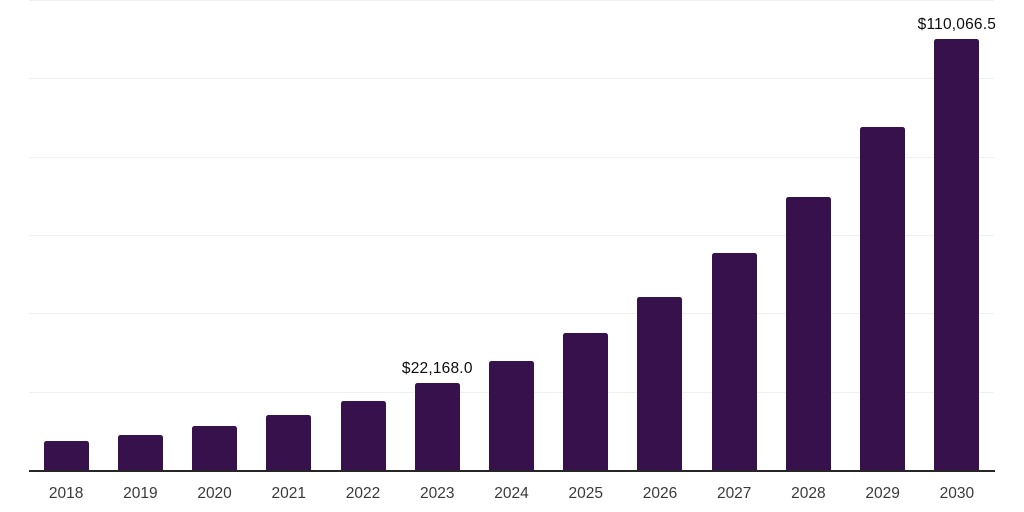 The width and height of the screenshot is (1024, 512). What do you see at coordinates (585, 493) in the screenshot?
I see `x-tick-label-2025: 2025` at bounding box center [585, 493].